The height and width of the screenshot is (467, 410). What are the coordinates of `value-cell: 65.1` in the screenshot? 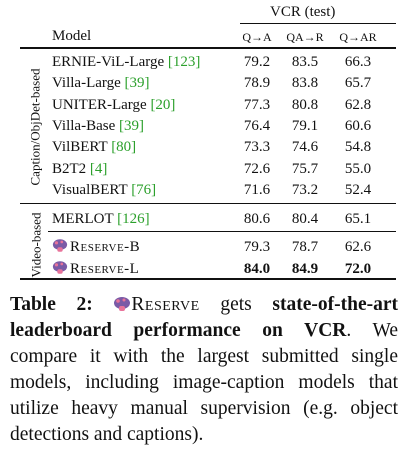 It's located at (358, 219).